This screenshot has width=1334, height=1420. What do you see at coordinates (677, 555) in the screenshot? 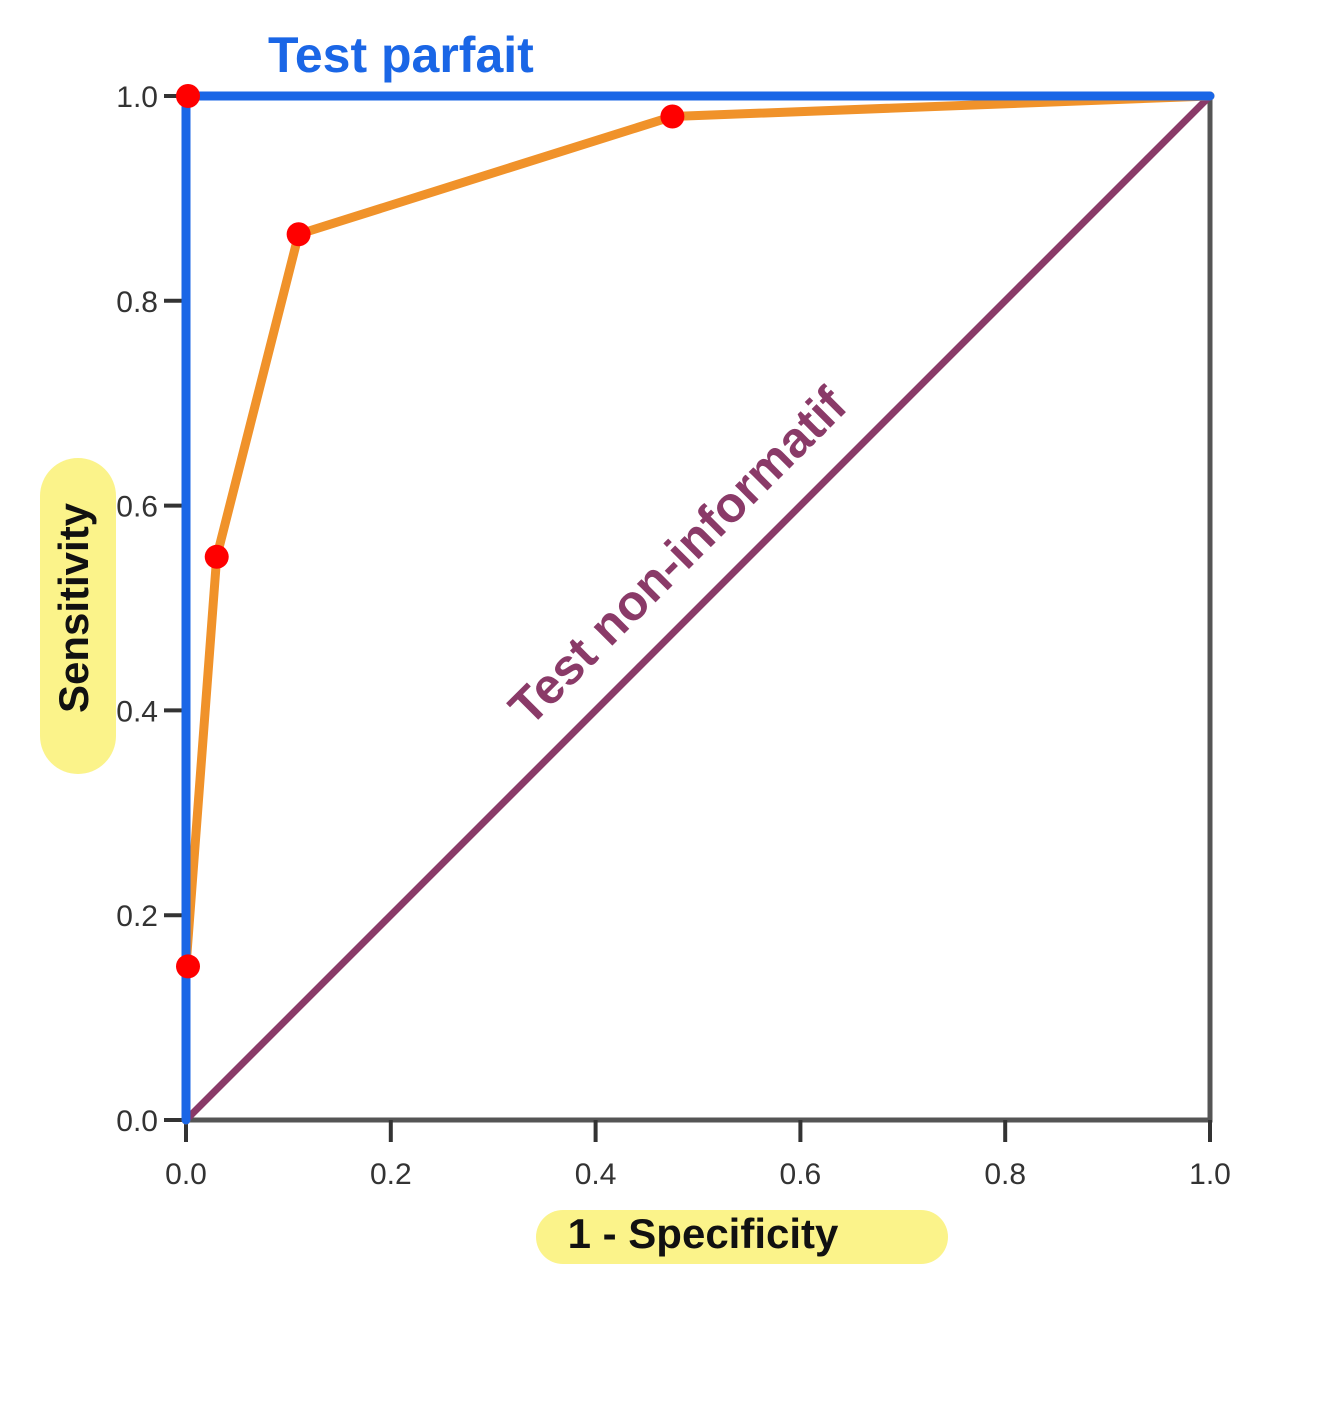
I see `annotation-test-non-informatif: Test non-informatif` at bounding box center [677, 555].